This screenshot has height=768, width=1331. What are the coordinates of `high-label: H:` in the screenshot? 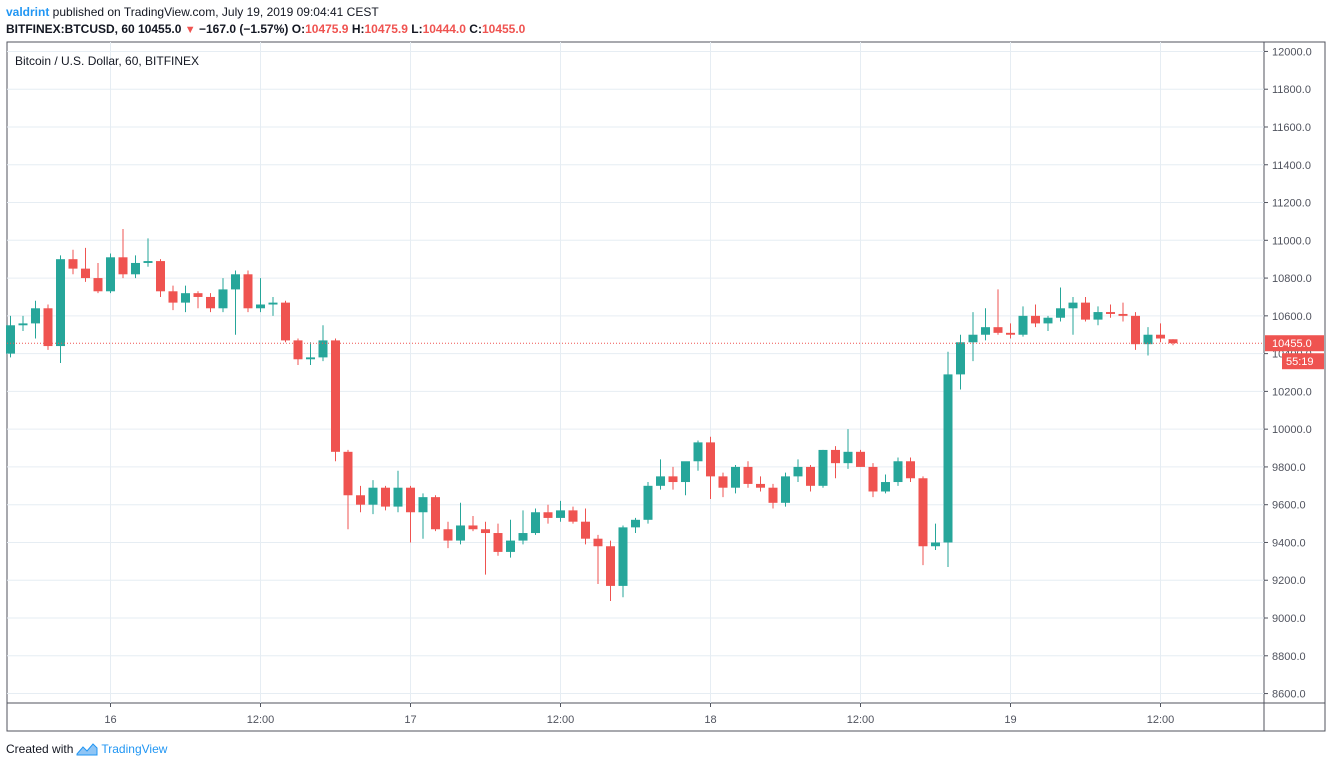 It's located at (358, 29).